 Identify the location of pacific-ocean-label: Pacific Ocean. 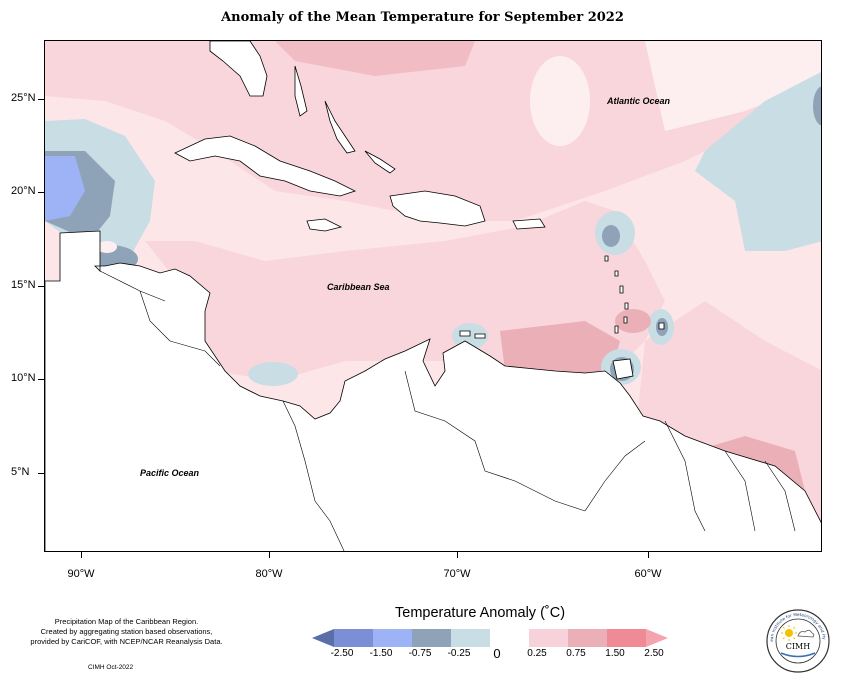
(170, 473).